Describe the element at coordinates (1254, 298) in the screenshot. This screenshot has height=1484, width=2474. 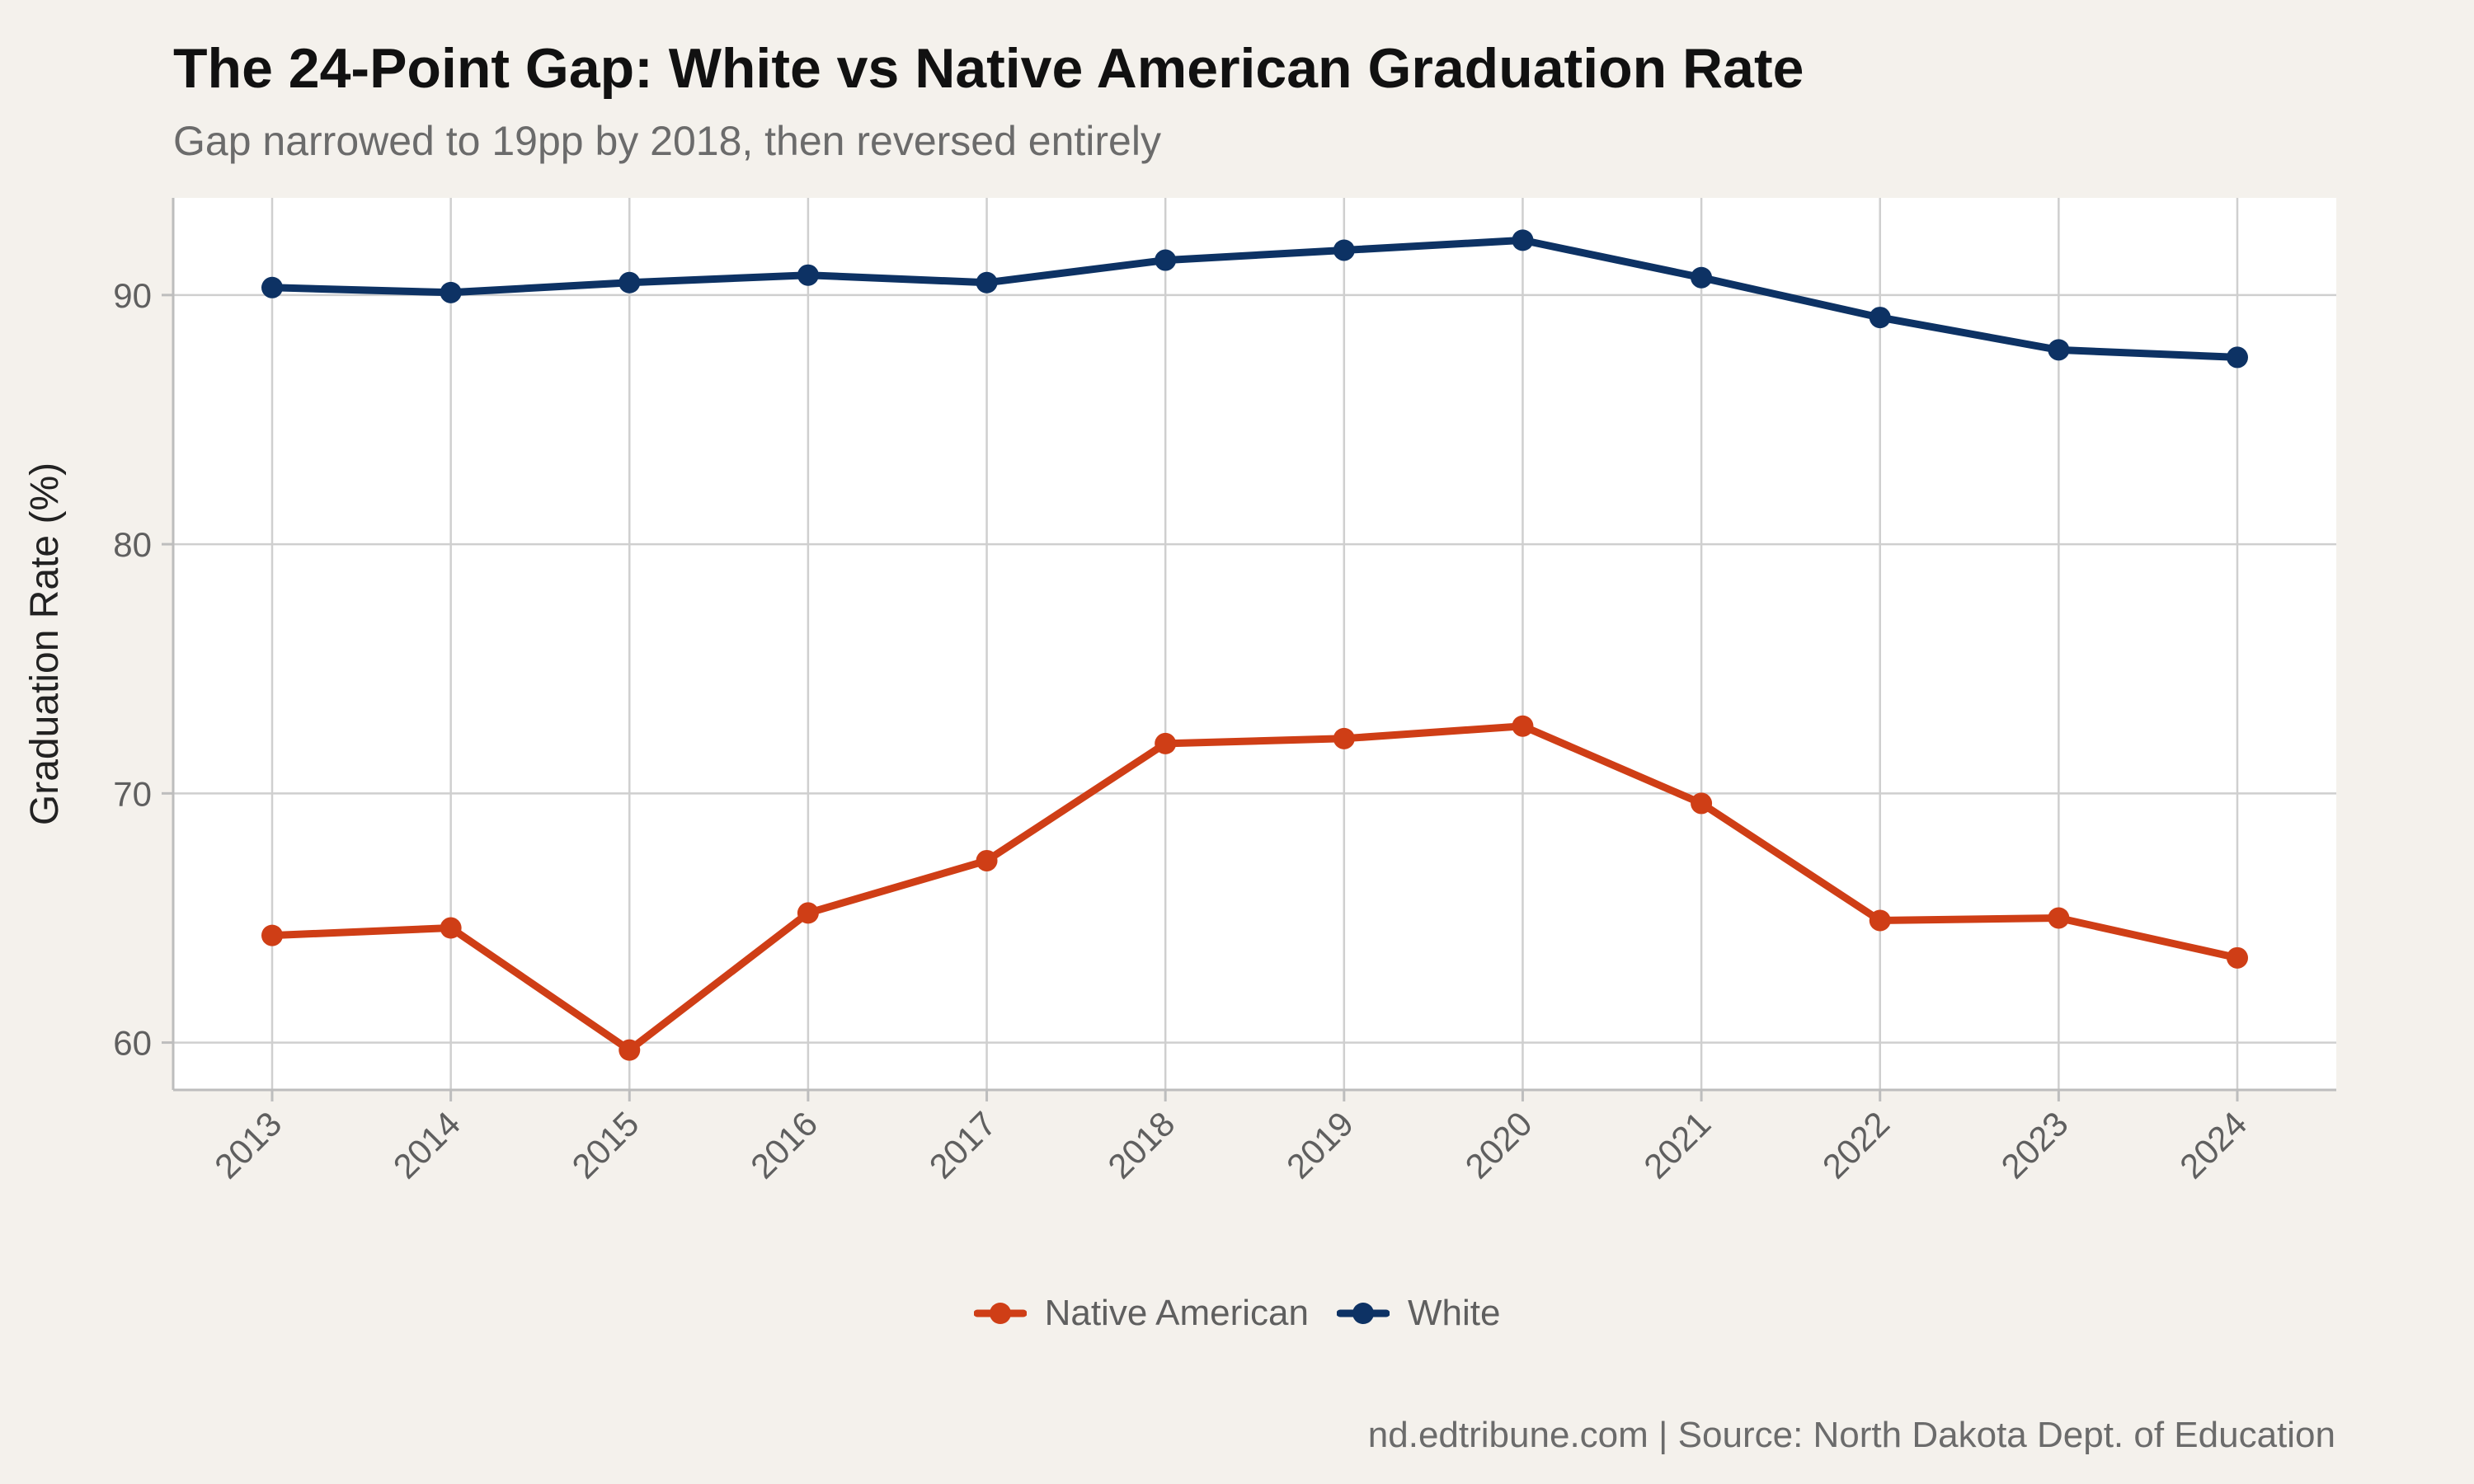
I see `series-line-white` at that location.